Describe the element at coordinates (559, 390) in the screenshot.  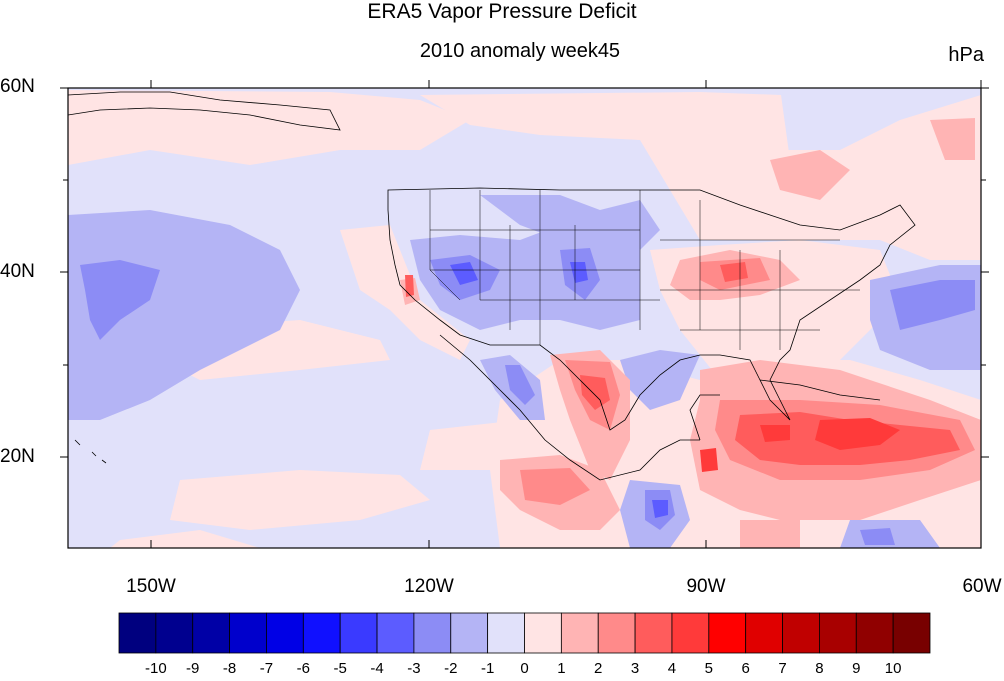
I see `negative-anomaly-strong` at that location.